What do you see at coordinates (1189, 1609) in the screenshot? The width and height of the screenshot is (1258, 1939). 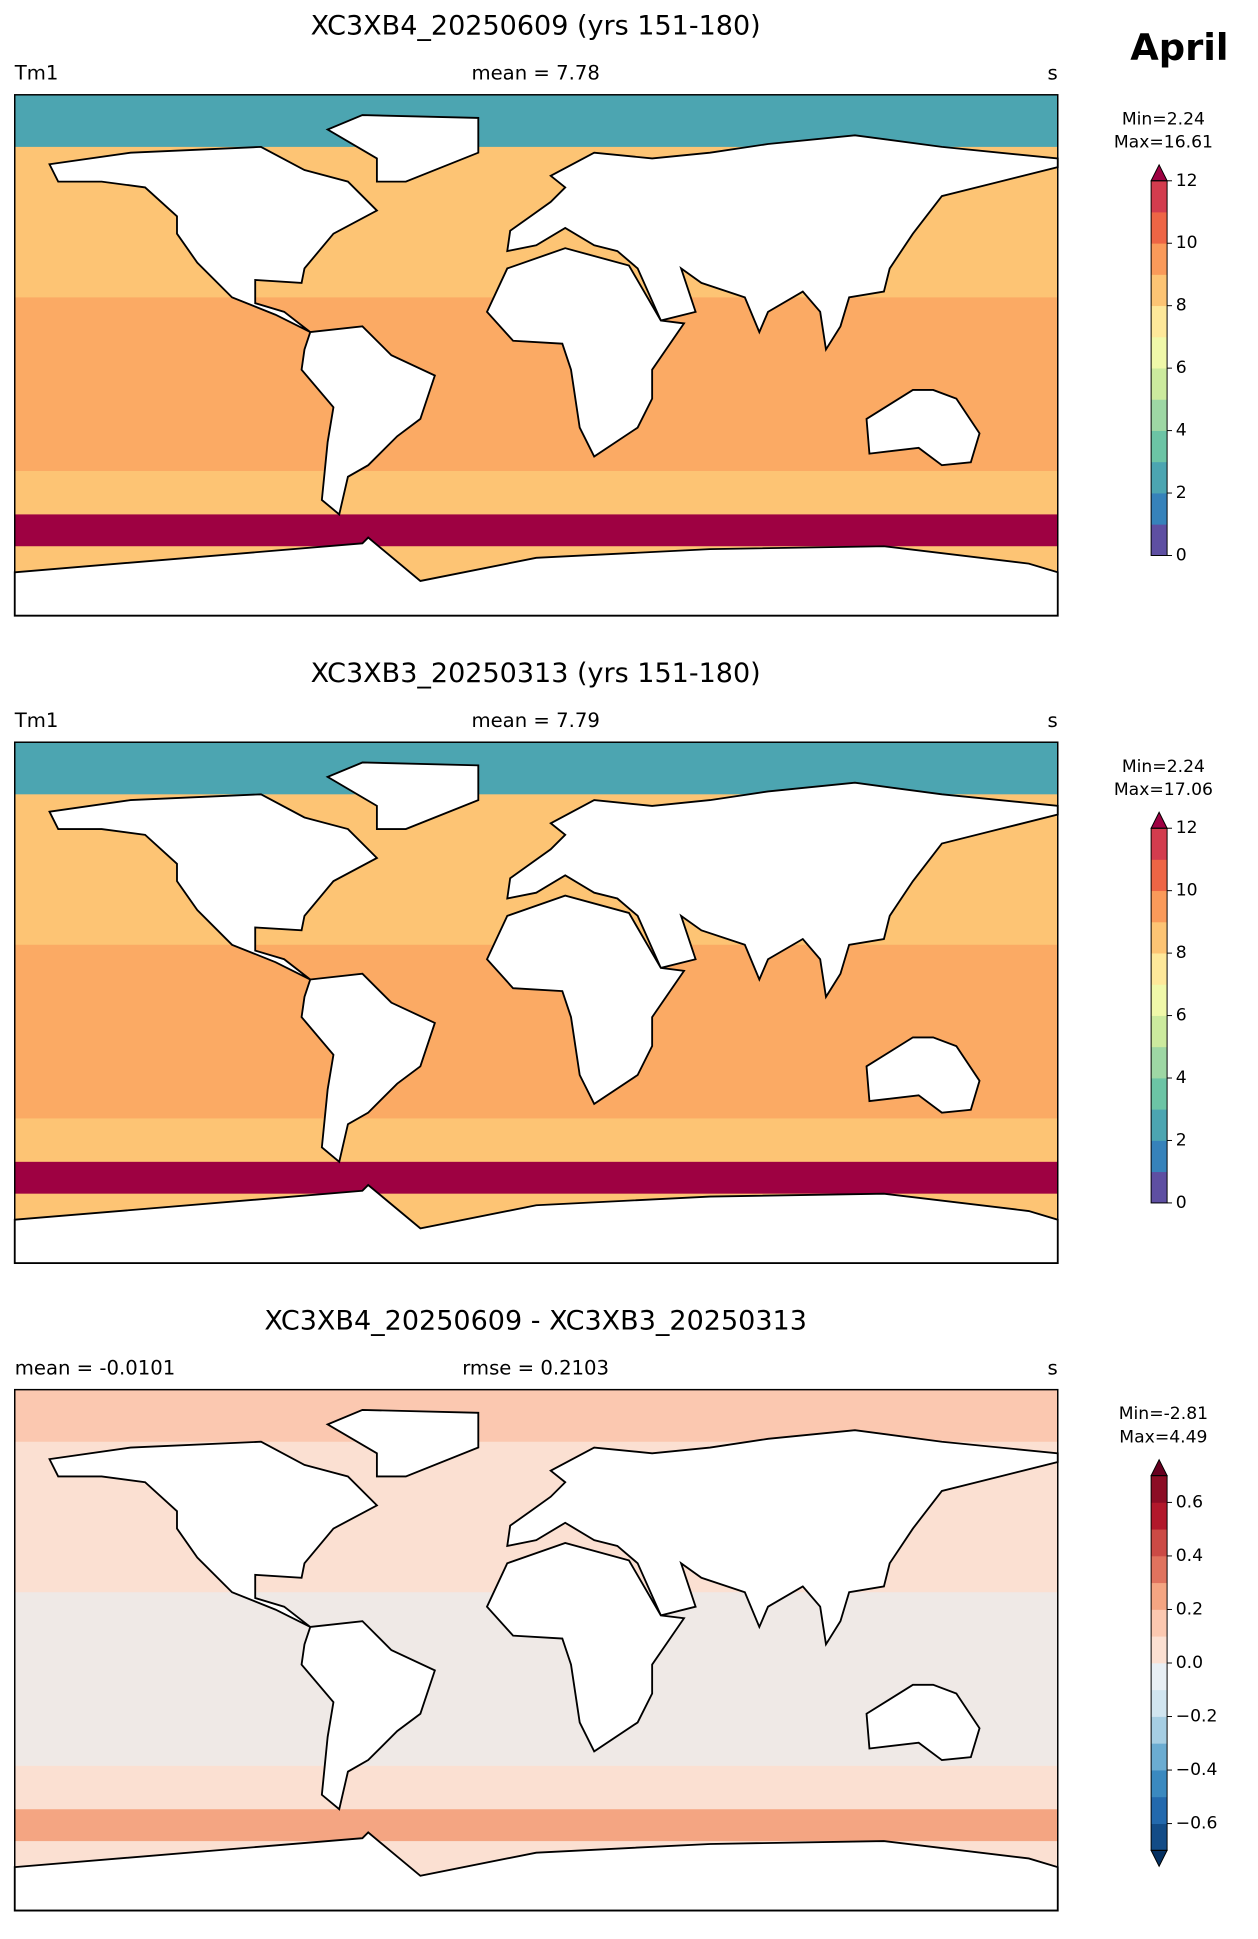 I see `colorbar-tick-label: 0.2` at bounding box center [1189, 1609].